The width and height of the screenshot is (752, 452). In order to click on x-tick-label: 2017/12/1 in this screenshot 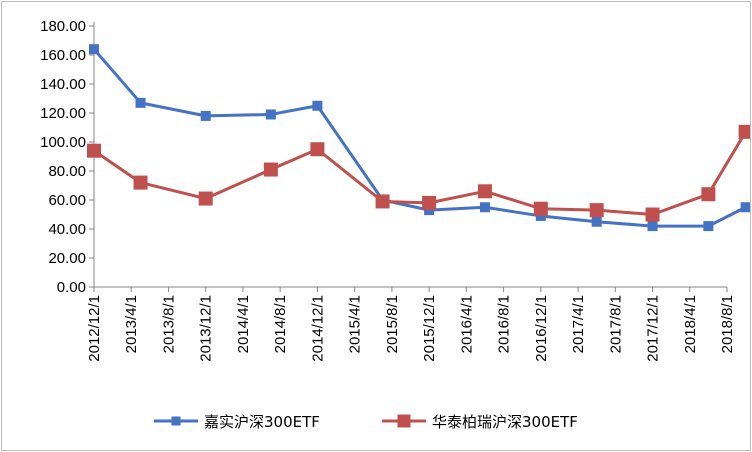, I will do `click(653, 328)`.